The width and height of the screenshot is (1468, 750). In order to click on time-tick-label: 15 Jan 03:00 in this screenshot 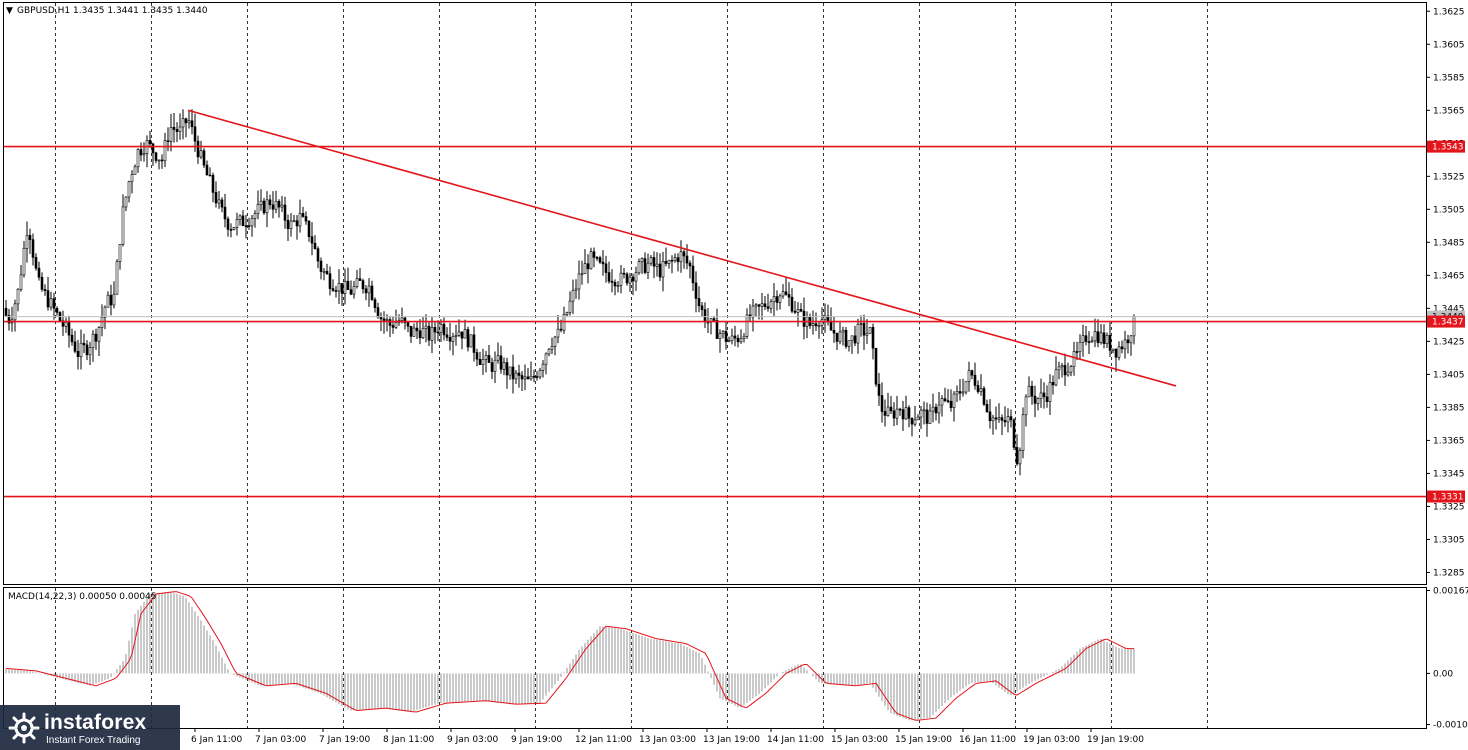, I will do `click(859, 740)`.